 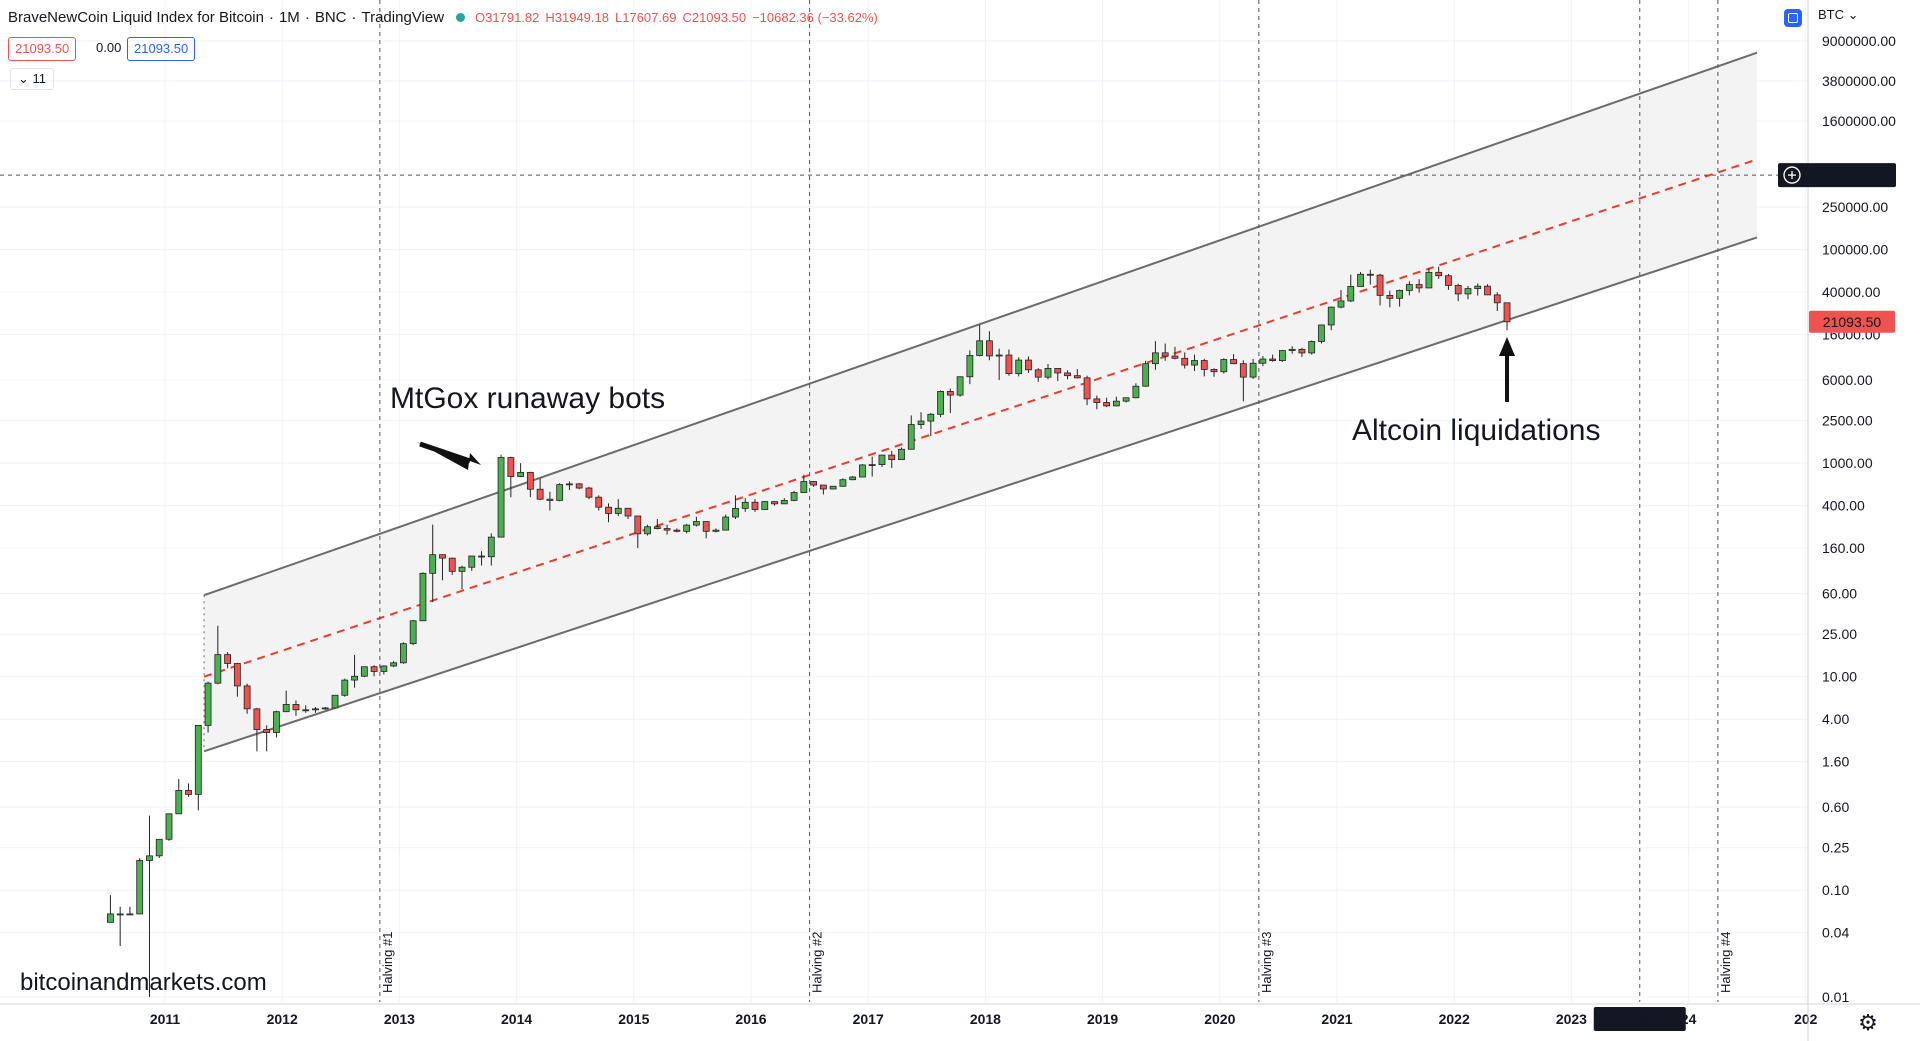 I want to click on symbol-name: BraveNewCoin Liquid Index for Bitcoin, so click(x=136, y=17).